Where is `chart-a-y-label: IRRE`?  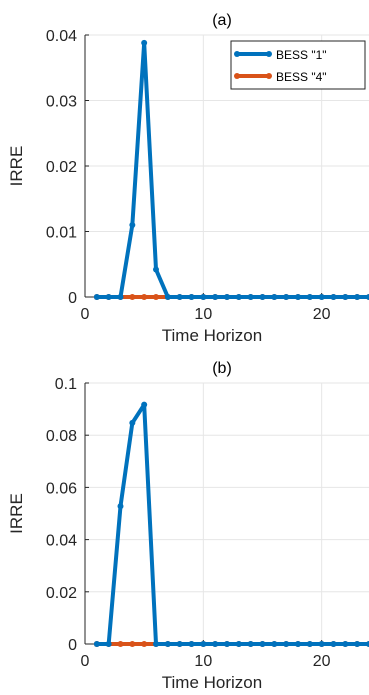
chart-a-y-label: IRRE is located at coordinates (16, 166).